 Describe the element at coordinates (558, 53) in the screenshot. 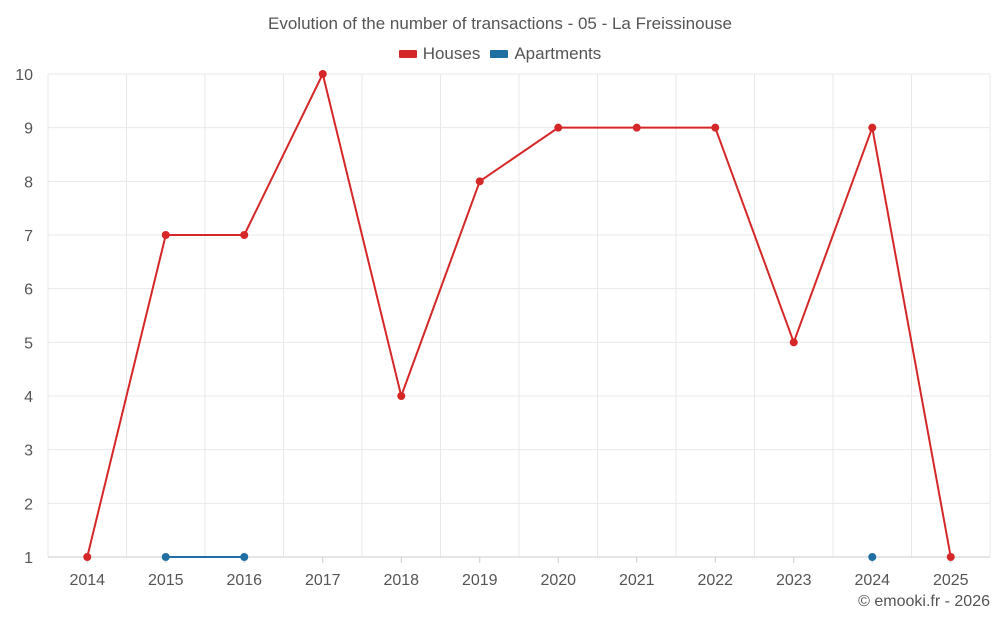

I see `legend-label-apartments: Apartments` at that location.